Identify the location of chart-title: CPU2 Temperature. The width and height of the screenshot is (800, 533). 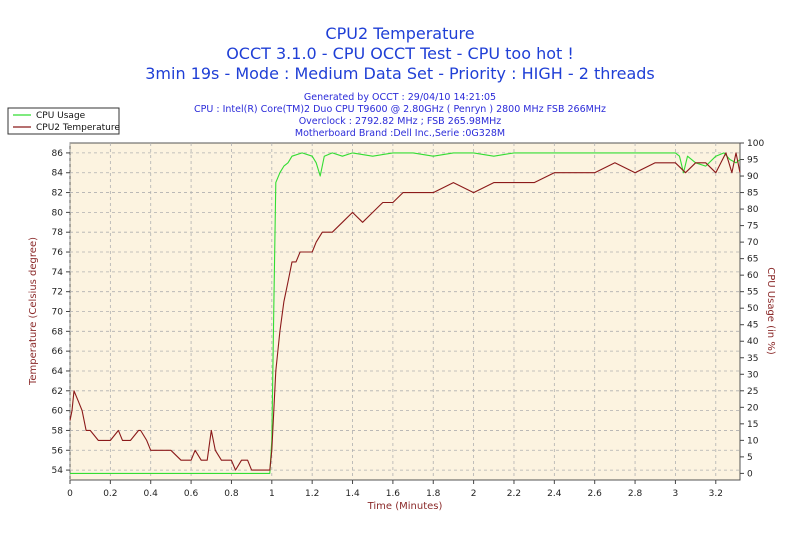
(399, 33).